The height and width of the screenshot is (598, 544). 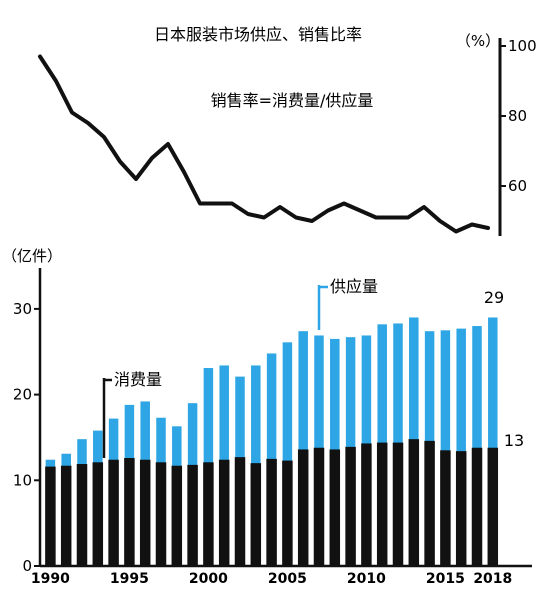 What do you see at coordinates (354, 286) in the screenshot?
I see `supply-legend-label: 供应量` at bounding box center [354, 286].